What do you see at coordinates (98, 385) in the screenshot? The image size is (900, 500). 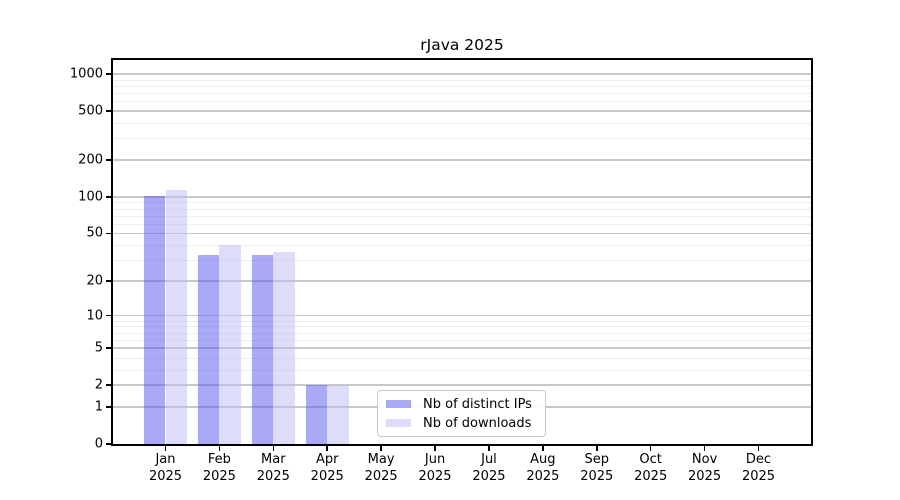 I see `y-tick-label: 2` at bounding box center [98, 385].